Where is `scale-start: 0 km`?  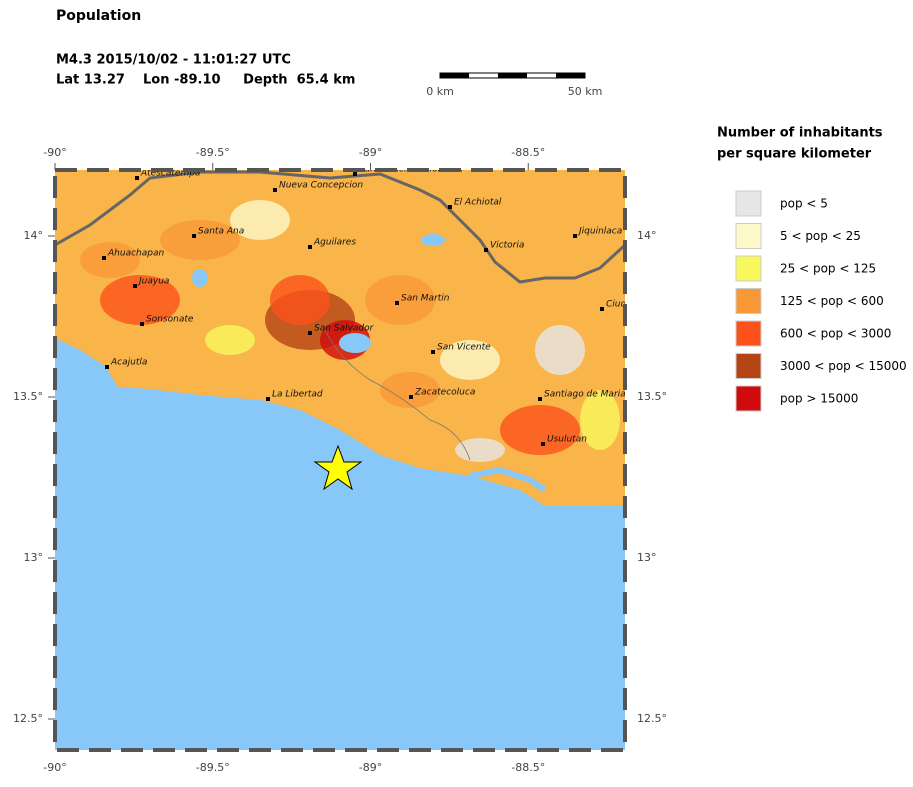
scale-start: 0 km is located at coordinates (440, 91).